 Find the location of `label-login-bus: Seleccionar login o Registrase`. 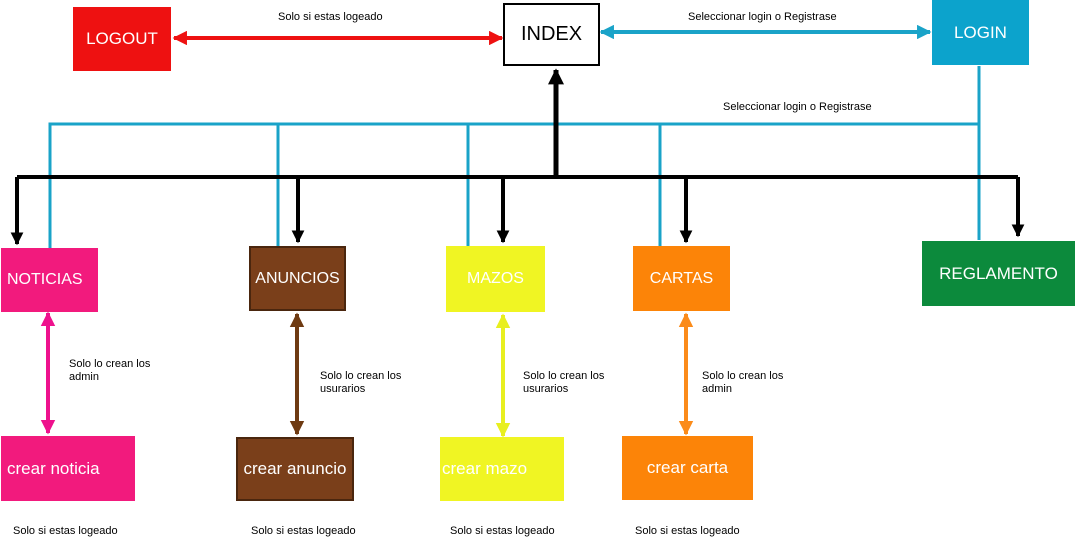

label-login-bus: Seleccionar login o Registrase is located at coordinates (797, 107).